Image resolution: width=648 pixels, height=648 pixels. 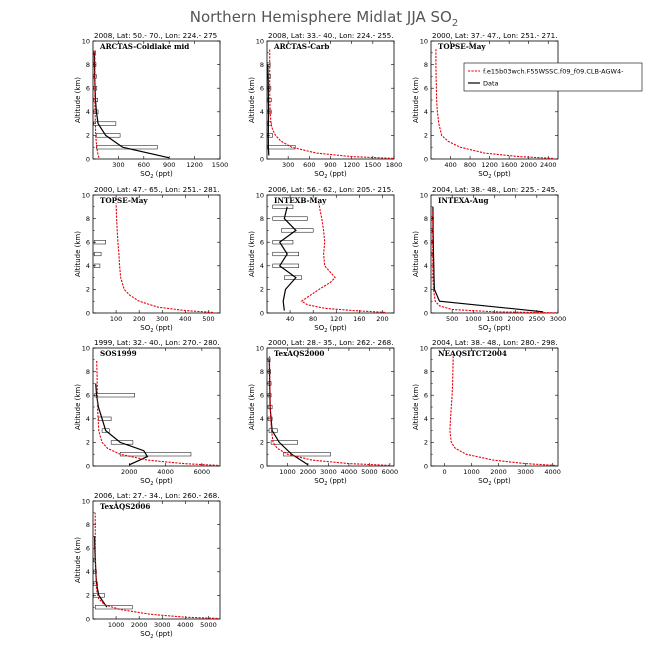 I want to click on x-tick-label: 2400, so click(x=548, y=165).